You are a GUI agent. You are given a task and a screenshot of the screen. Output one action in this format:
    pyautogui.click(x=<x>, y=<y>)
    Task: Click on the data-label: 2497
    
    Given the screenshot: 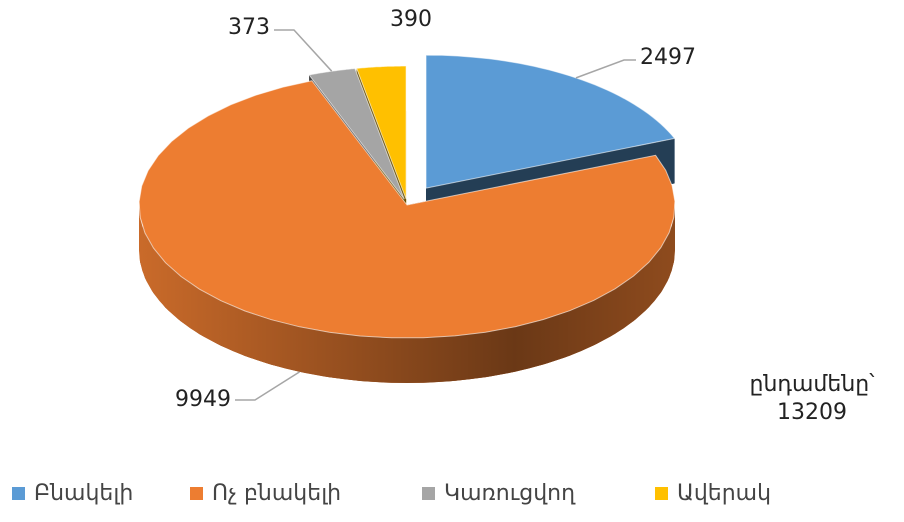 What is the action you would take?
    pyautogui.click(x=668, y=57)
    